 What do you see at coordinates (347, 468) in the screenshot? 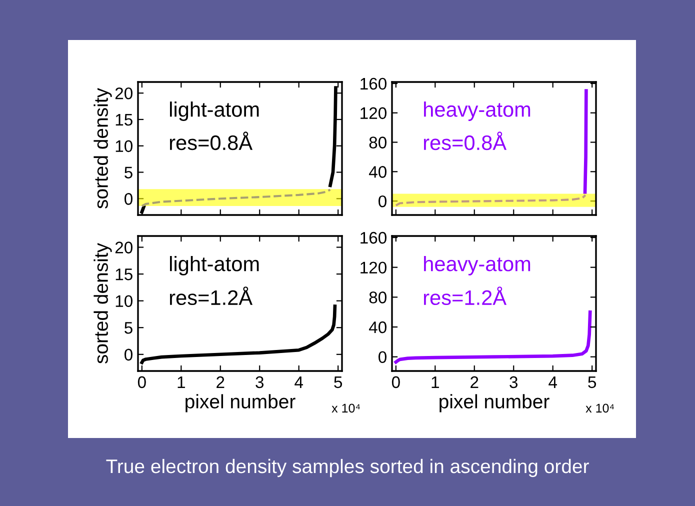
I see `text: True electron density samples sorted in ascending order` at bounding box center [347, 468].